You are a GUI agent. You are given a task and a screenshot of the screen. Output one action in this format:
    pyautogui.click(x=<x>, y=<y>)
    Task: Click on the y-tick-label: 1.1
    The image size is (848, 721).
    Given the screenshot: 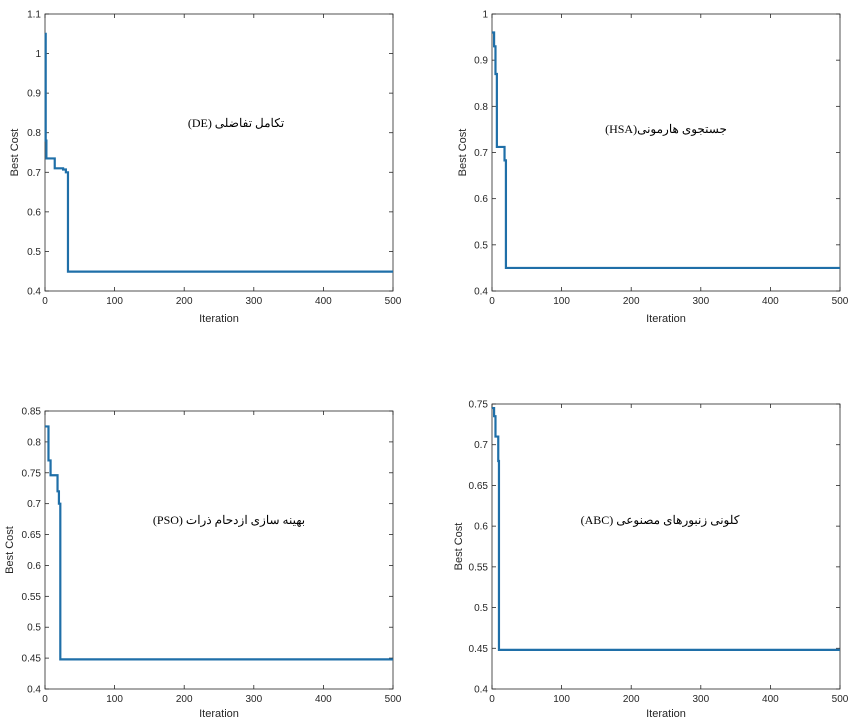 What is the action you would take?
    pyautogui.click(x=34, y=15)
    